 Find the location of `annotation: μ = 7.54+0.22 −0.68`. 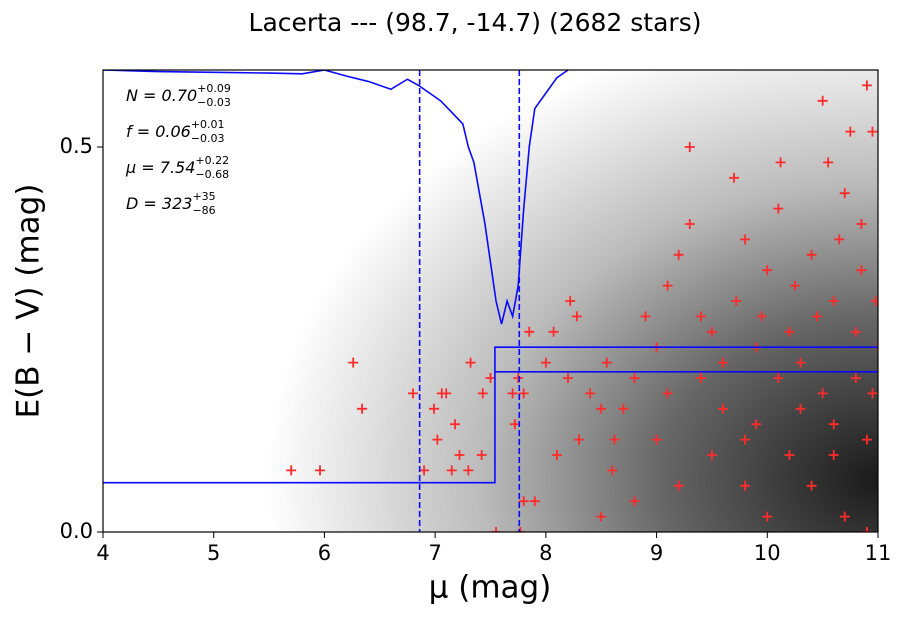

annotation: μ = 7.54+0.22 −0.68 is located at coordinates (177, 167).